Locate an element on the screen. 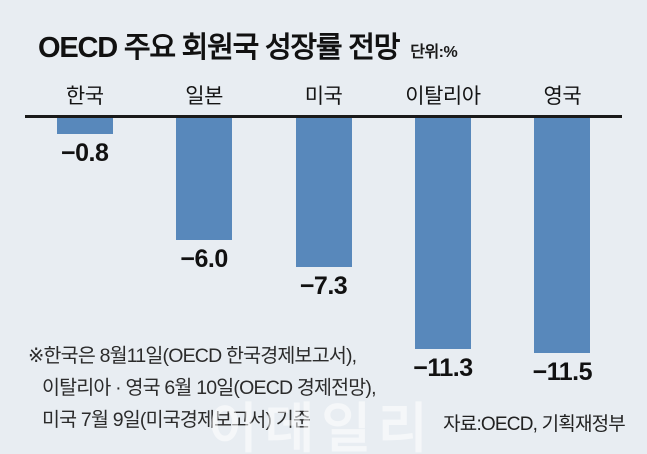 The width and height of the screenshot is (647, 454). category-axis: 한국 일본 미국 이탈리아 영국 is located at coordinates (323, 95).